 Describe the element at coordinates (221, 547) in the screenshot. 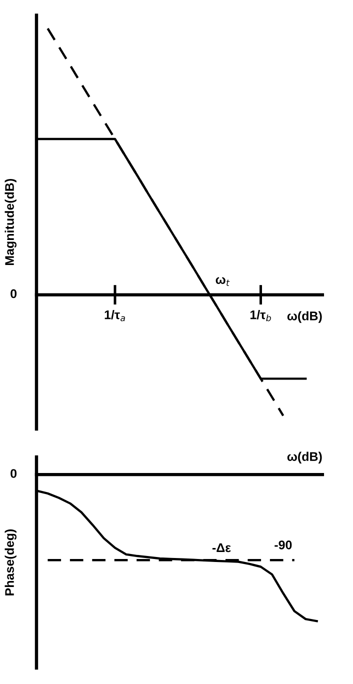

I see `annotation: -Δε` at that location.